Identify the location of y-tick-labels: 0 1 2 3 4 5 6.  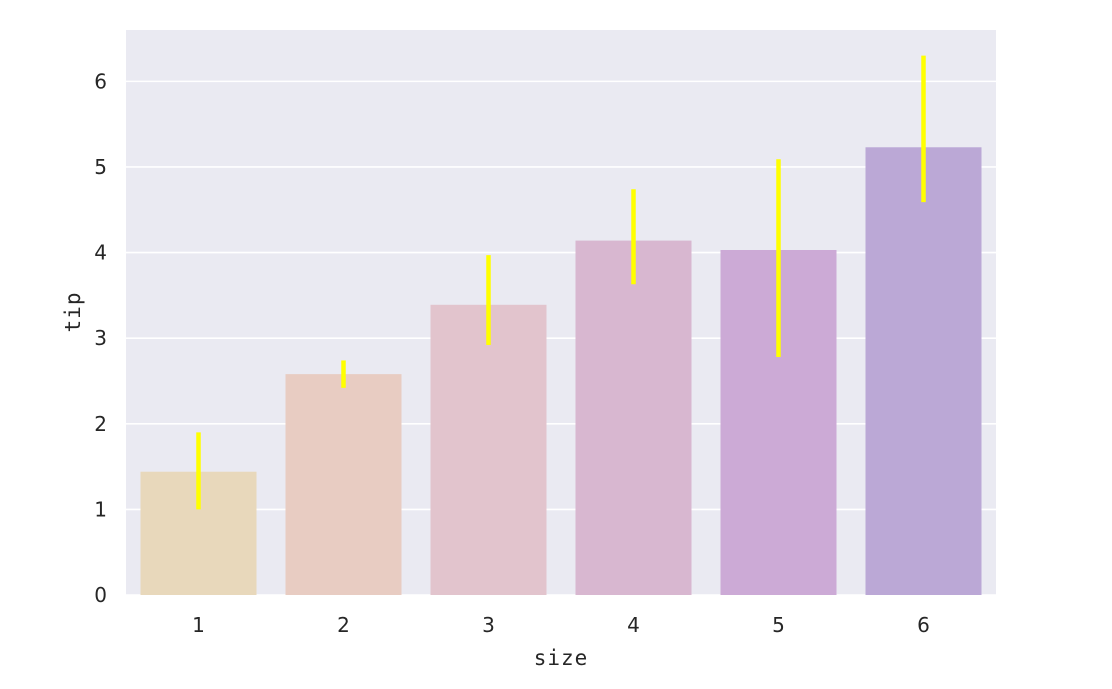
(100, 338).